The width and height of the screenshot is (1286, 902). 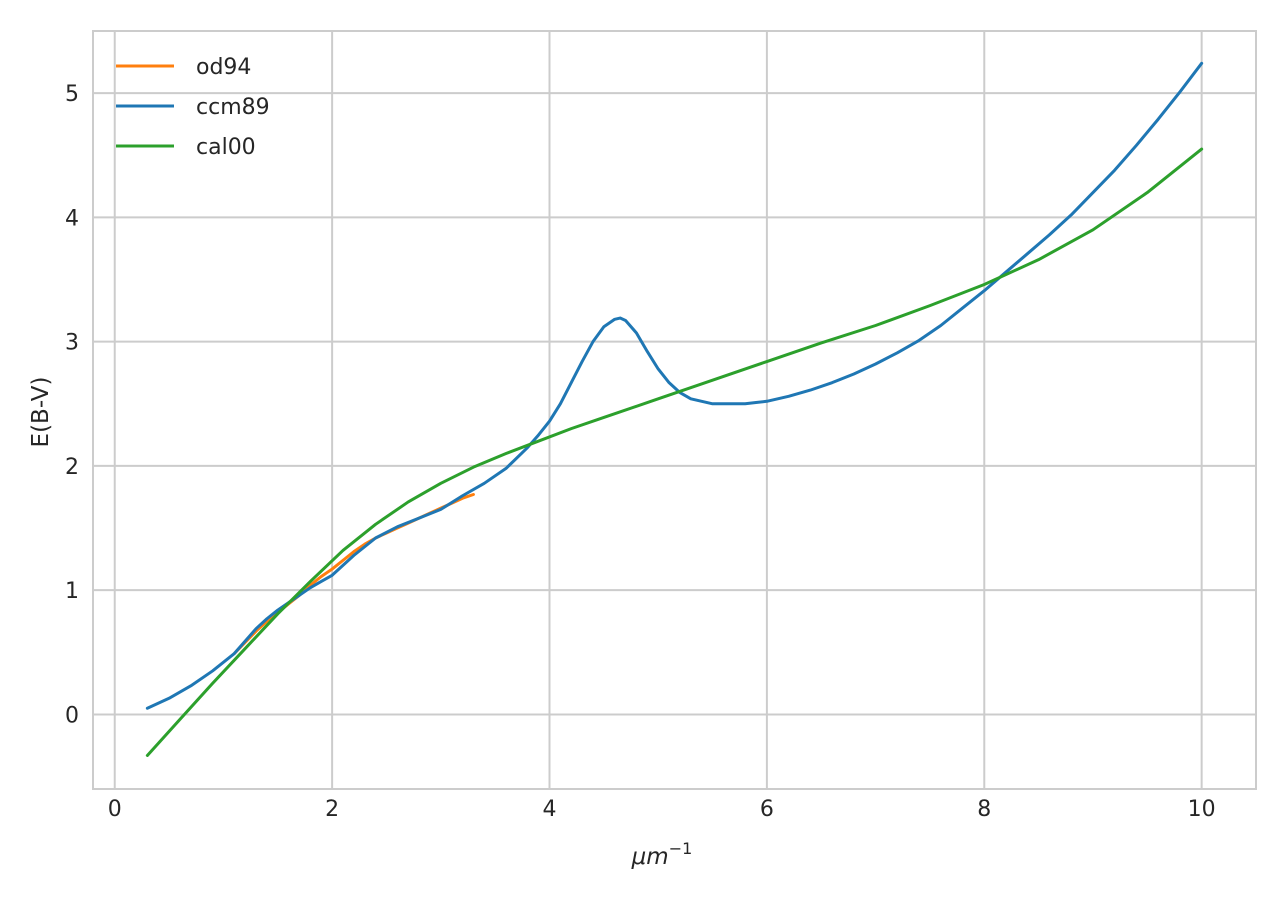 I want to click on x-axis-label: μm−1, so click(x=662, y=854).